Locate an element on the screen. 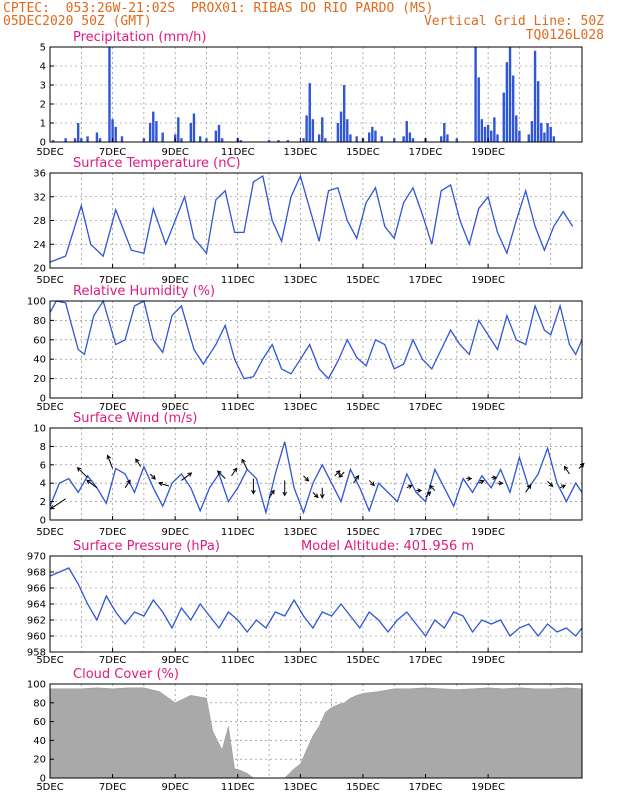 This screenshot has height=800, width=618. y-tick-label: 962 is located at coordinates (36, 621).